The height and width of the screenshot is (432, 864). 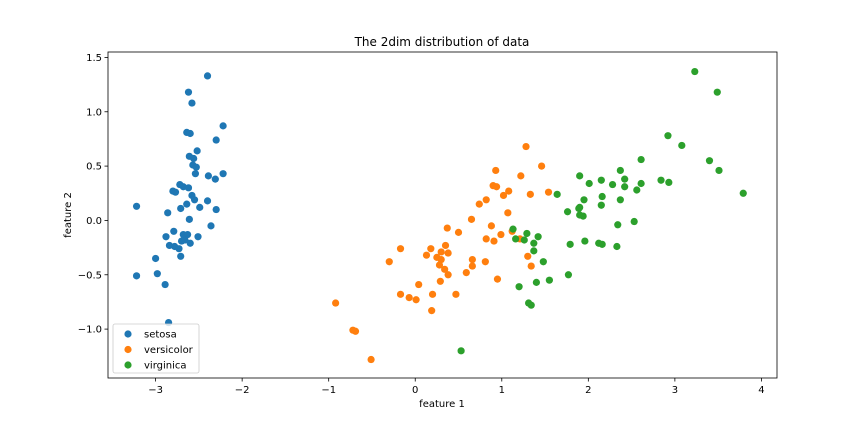 I want to click on legend-frame, so click(x=156, y=348).